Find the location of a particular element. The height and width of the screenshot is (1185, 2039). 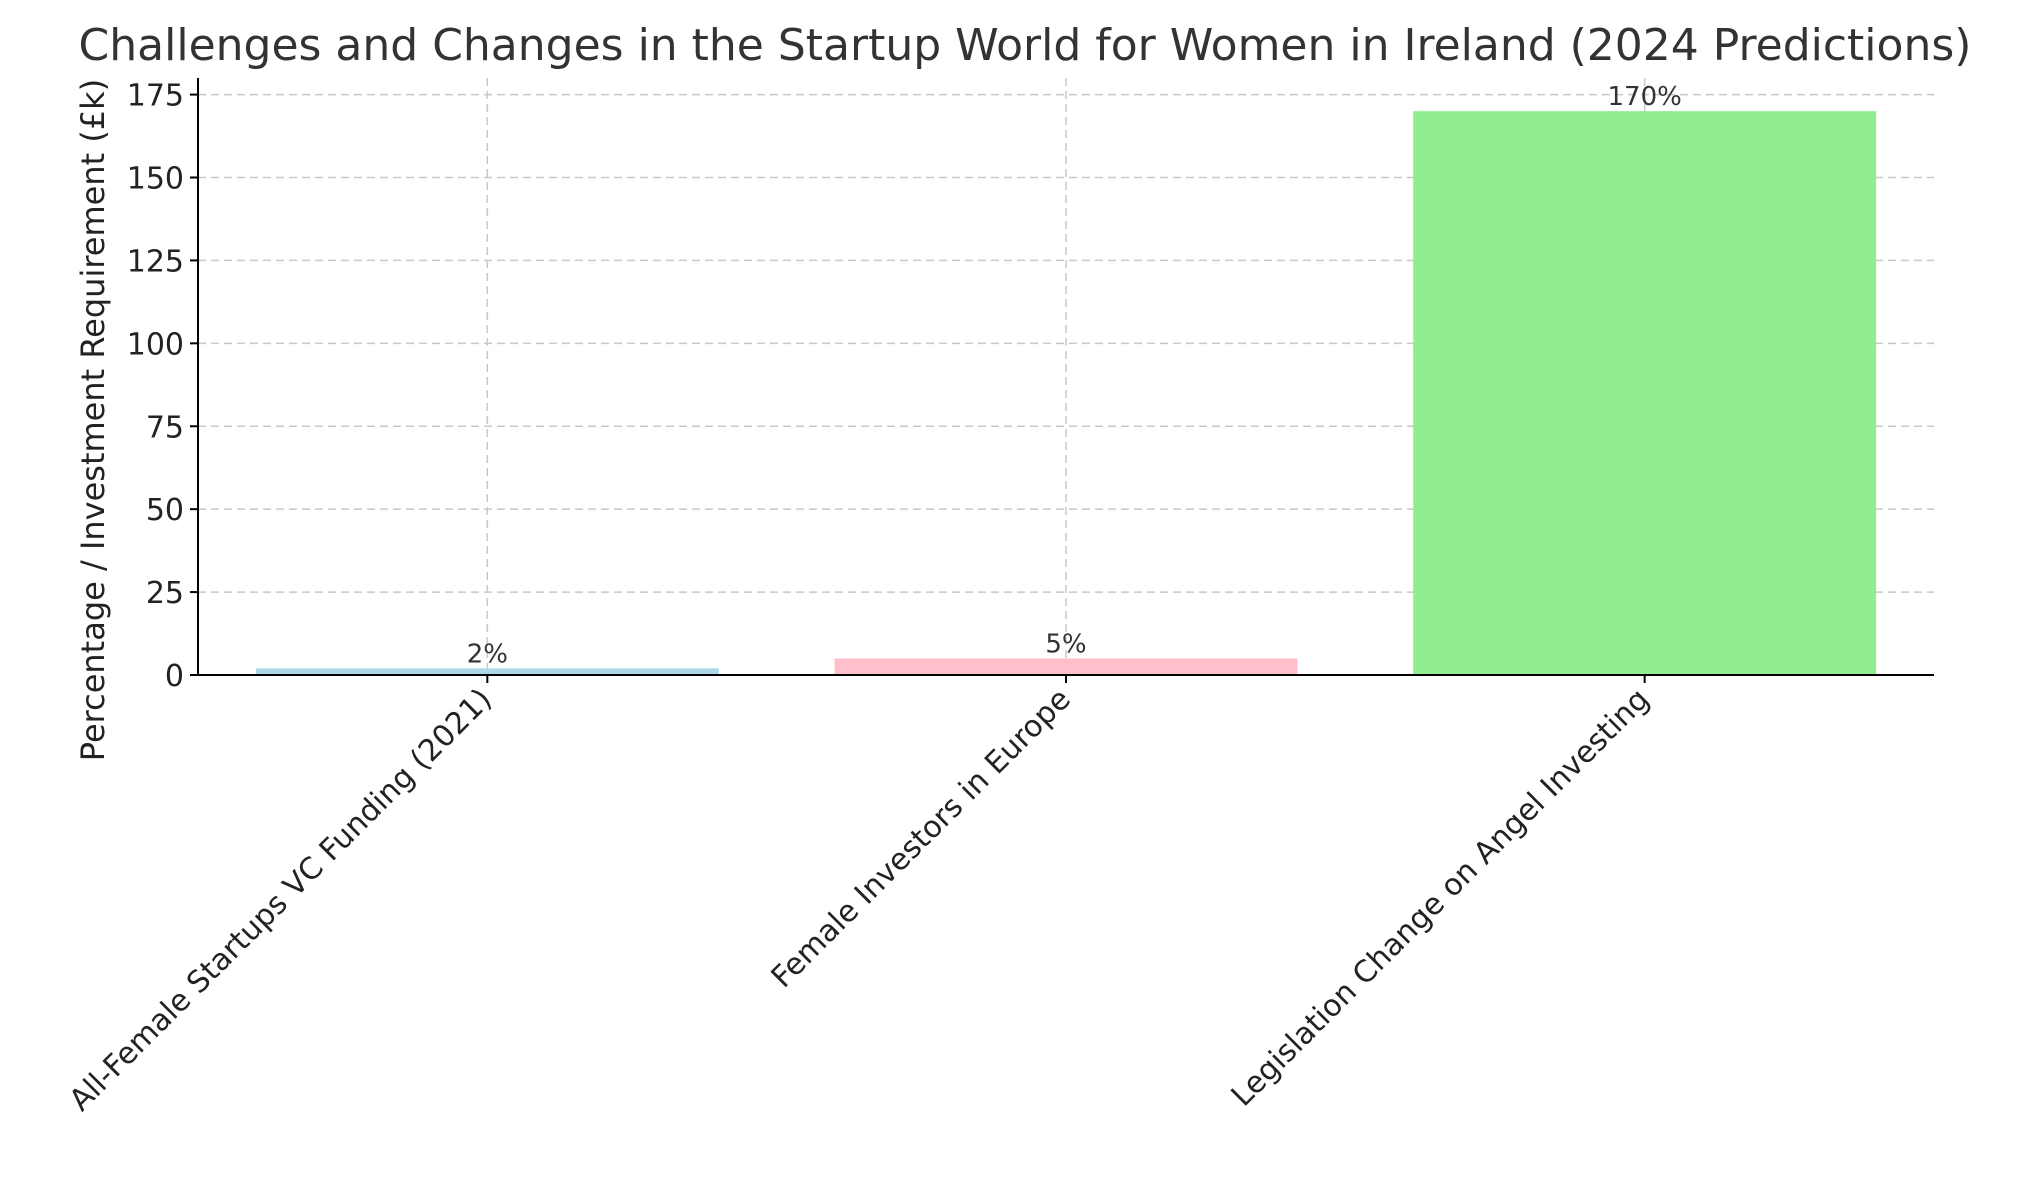

y-tick-label: 100 is located at coordinates (155, 344).